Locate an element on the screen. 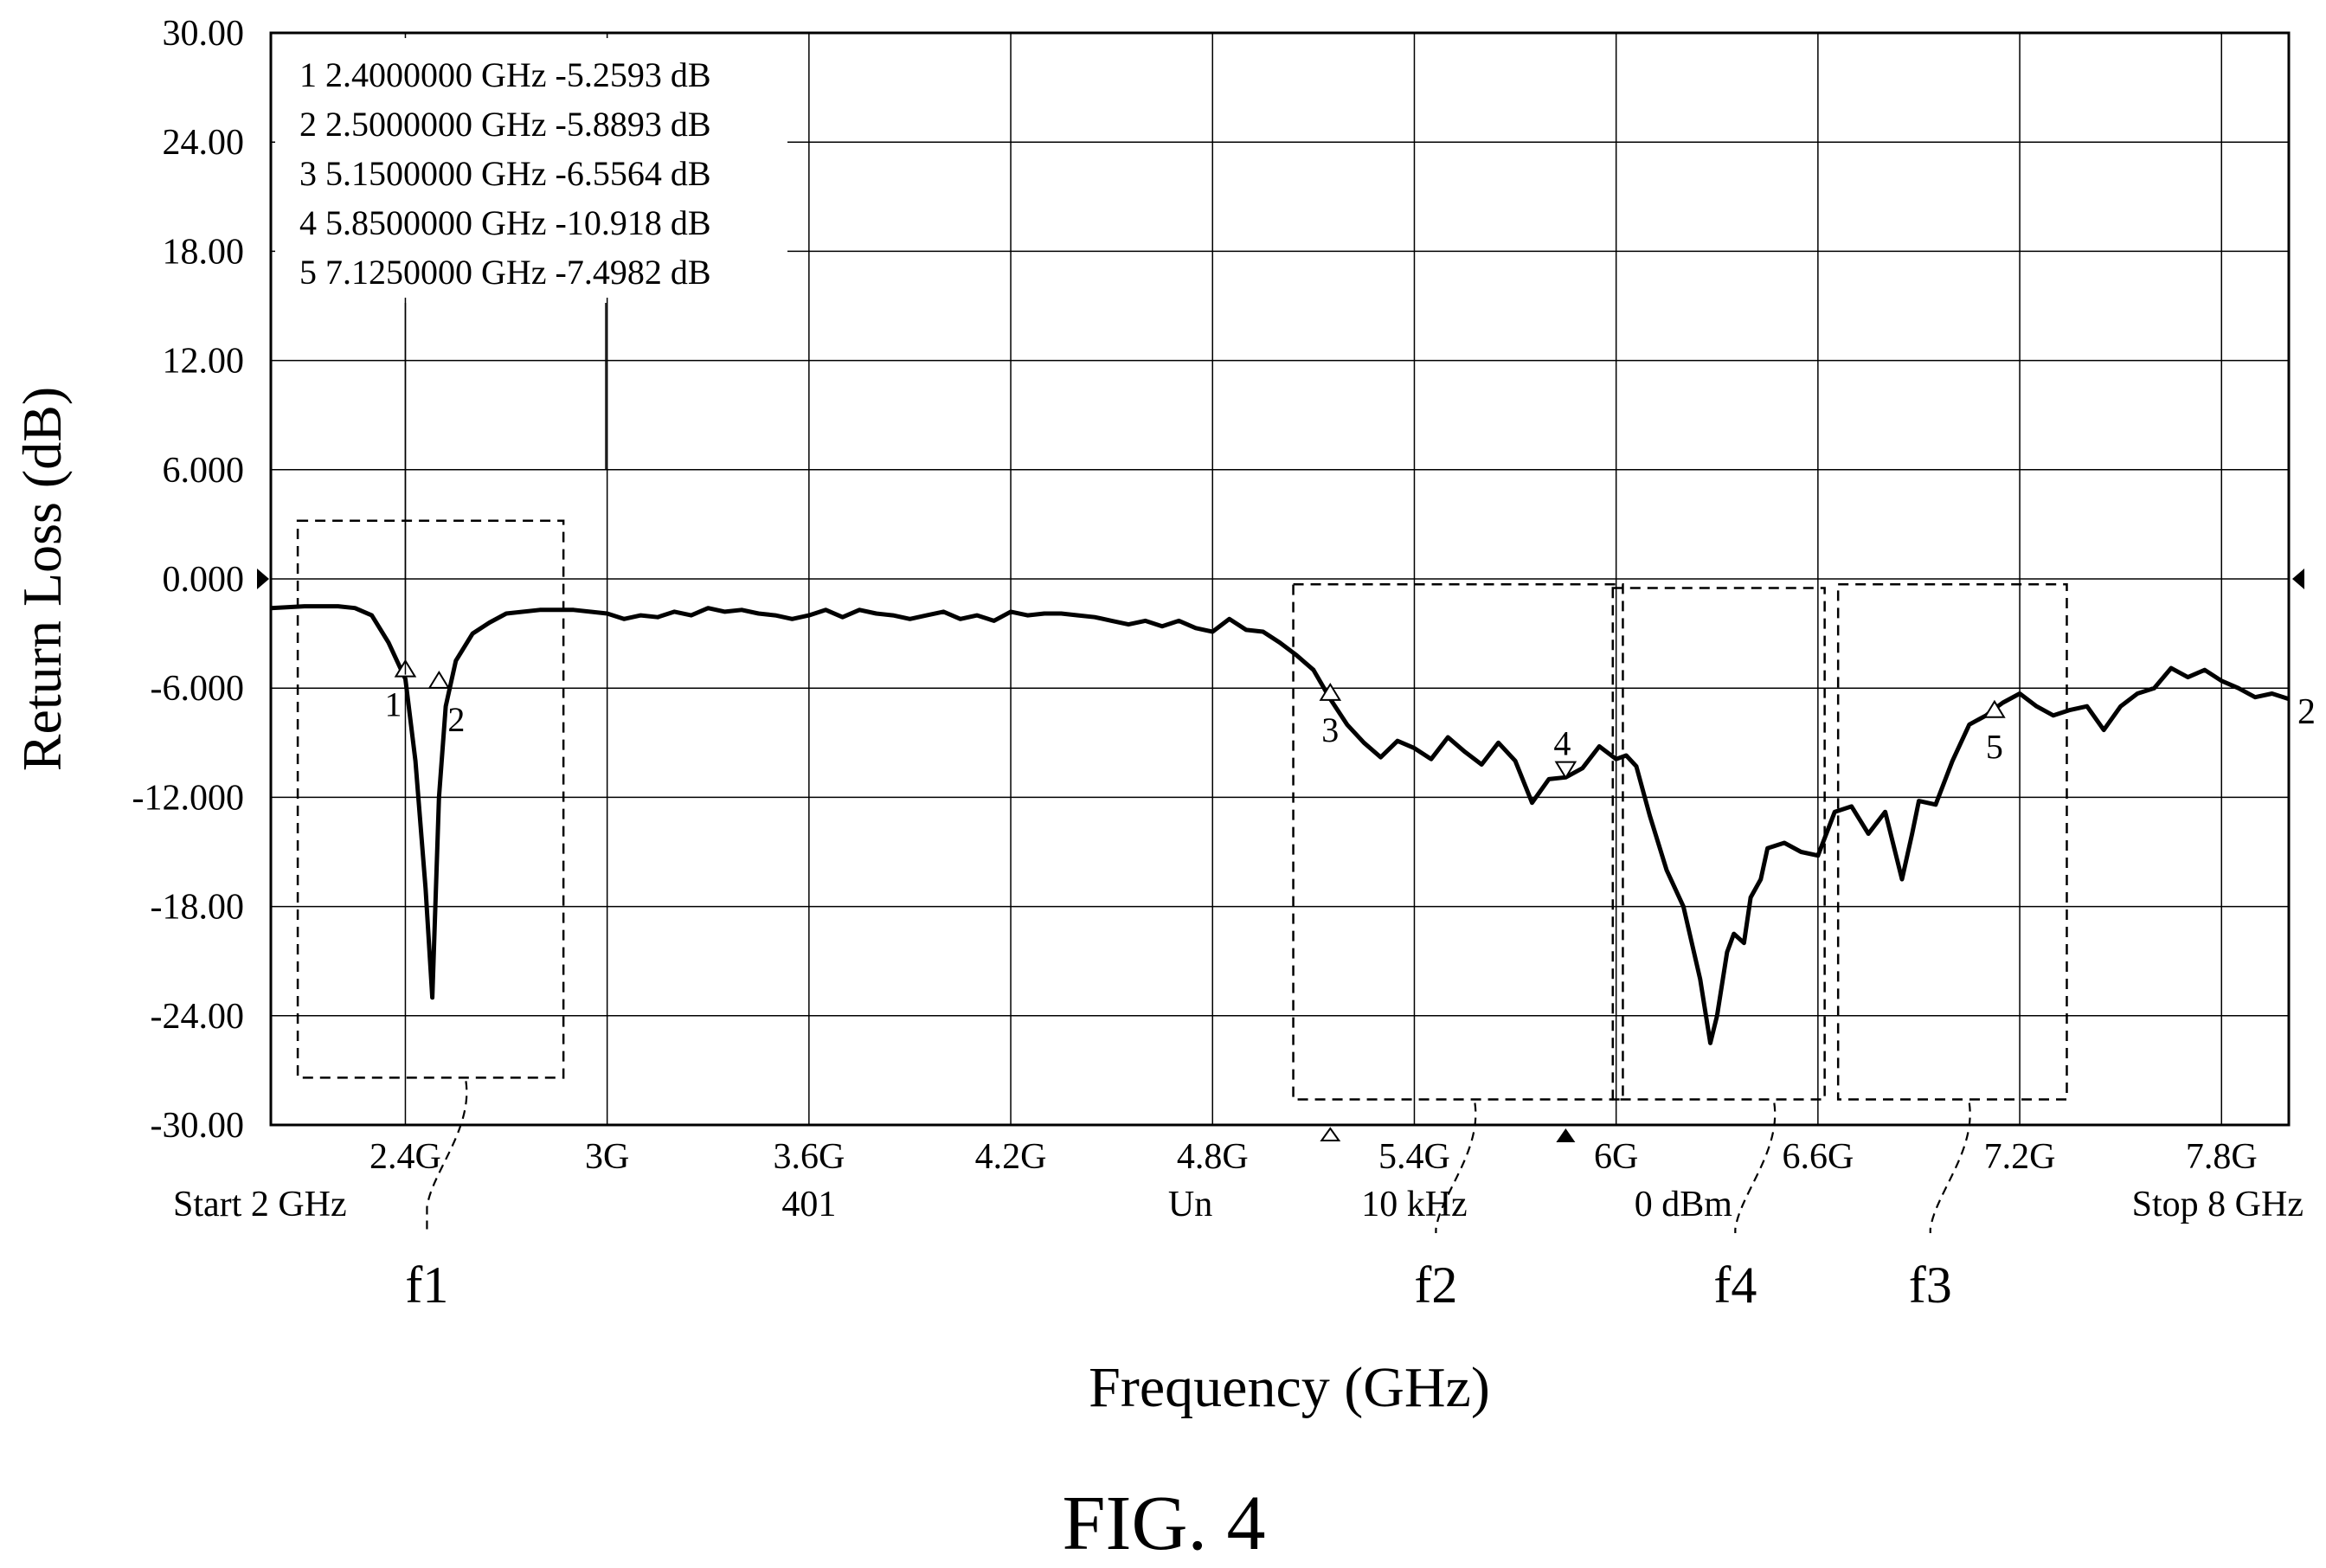  marker-2-triangle is located at coordinates (439, 679).